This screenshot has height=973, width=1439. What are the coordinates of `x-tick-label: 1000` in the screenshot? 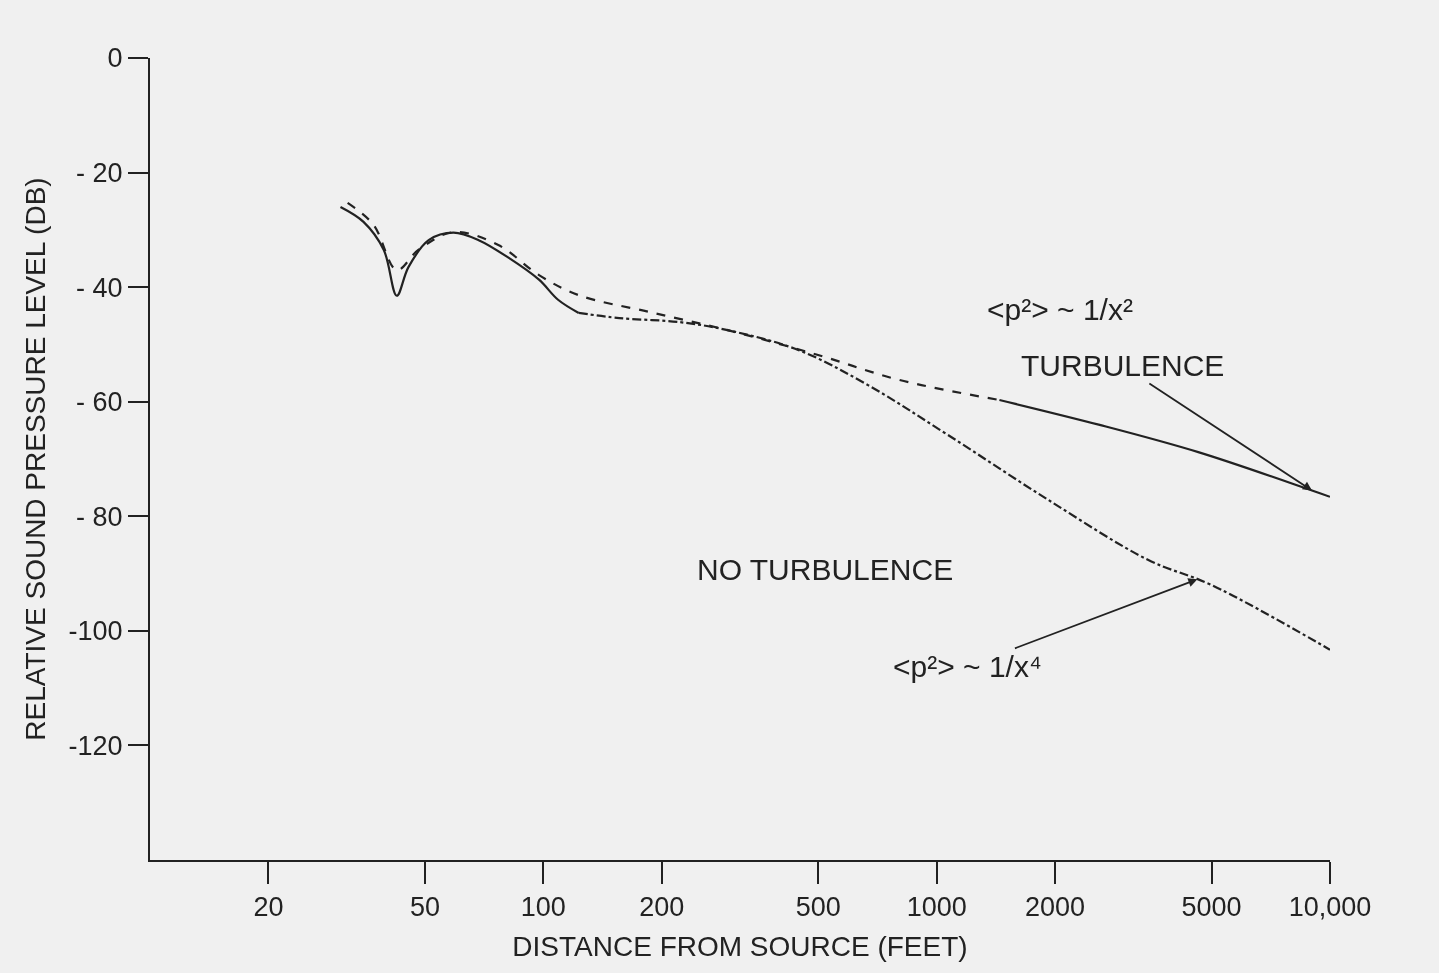 It's located at (936, 907).